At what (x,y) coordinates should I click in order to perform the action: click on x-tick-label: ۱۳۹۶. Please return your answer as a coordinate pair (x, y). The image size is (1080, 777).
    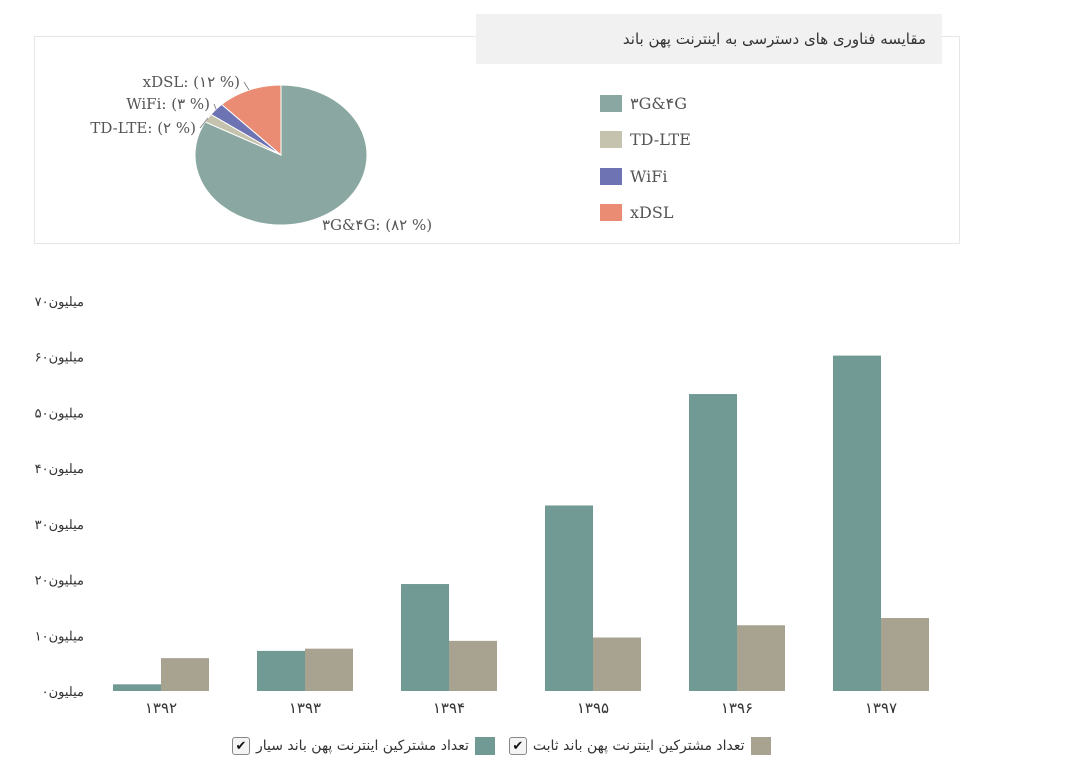
    Looking at the image, I should click on (737, 708).